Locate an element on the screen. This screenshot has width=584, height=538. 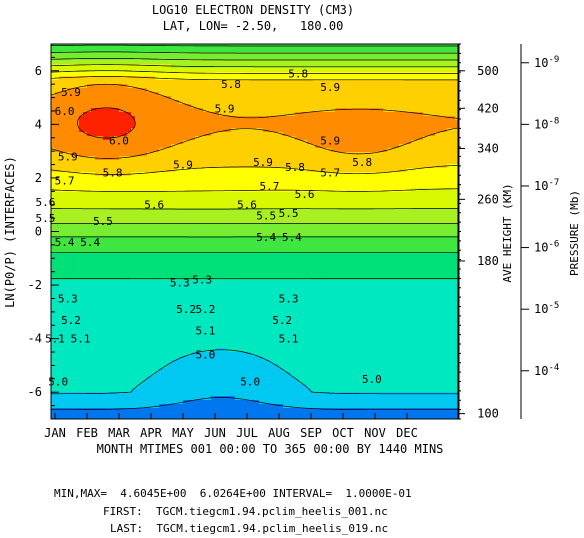
right-axis-1-tick-label: 340 is located at coordinates (488, 148).